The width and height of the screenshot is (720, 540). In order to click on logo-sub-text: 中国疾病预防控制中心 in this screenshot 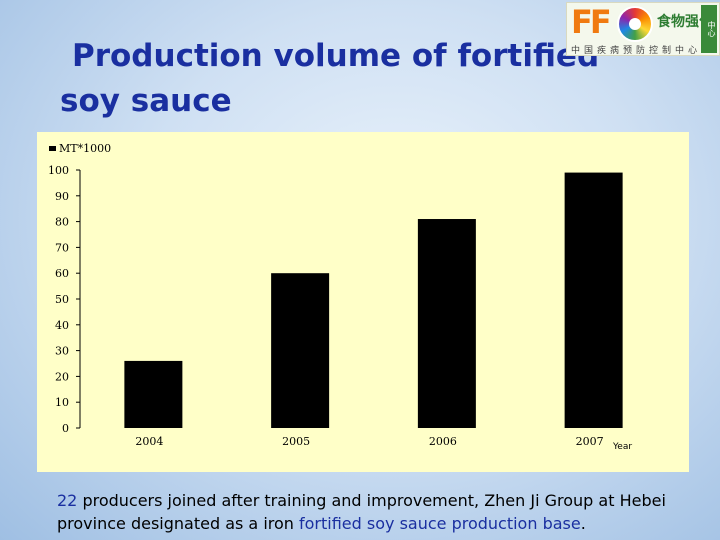, I will do `click(636, 51)`.